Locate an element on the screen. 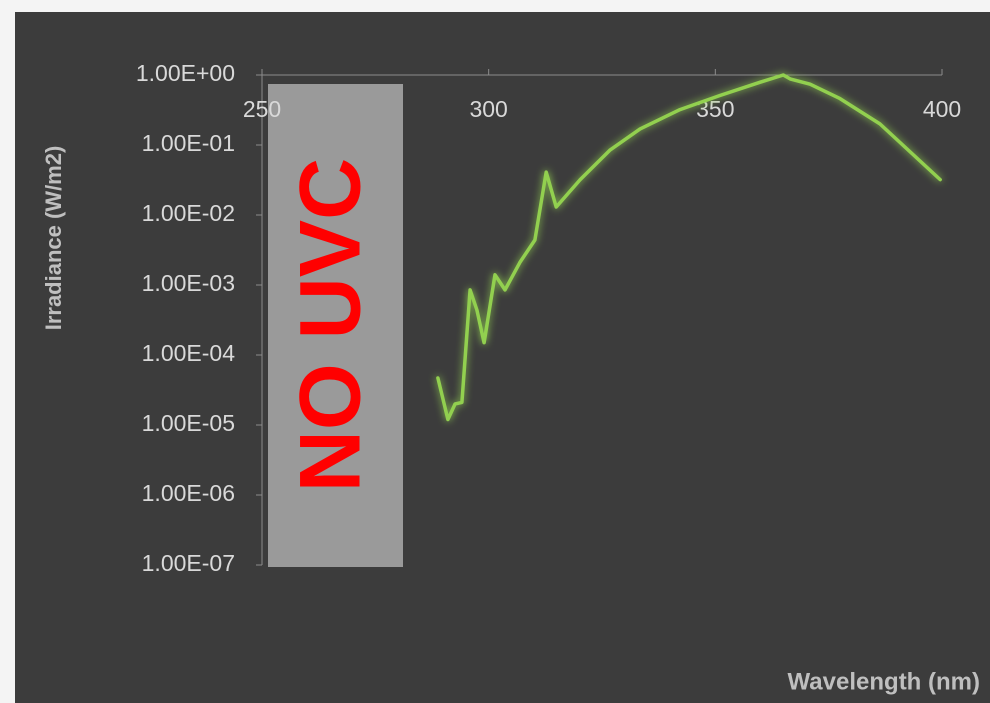  y-axis-label: Irradiance (W/m2) is located at coordinates (53, 238).